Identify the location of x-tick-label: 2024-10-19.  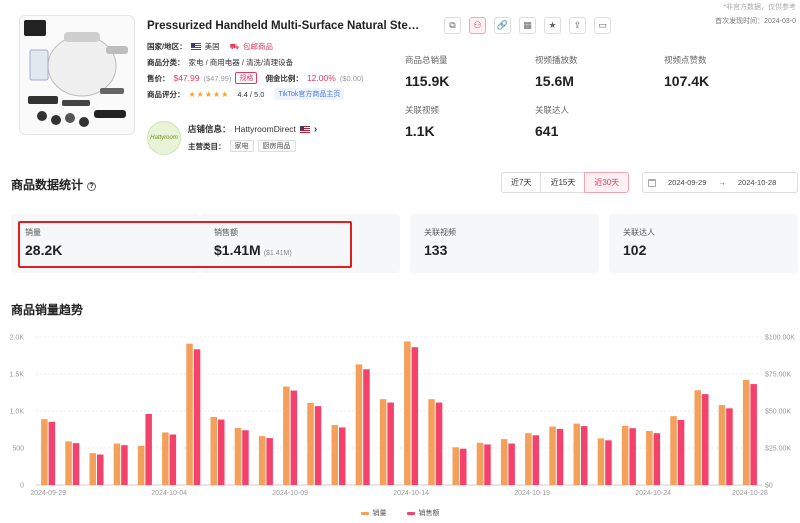
(532, 493).